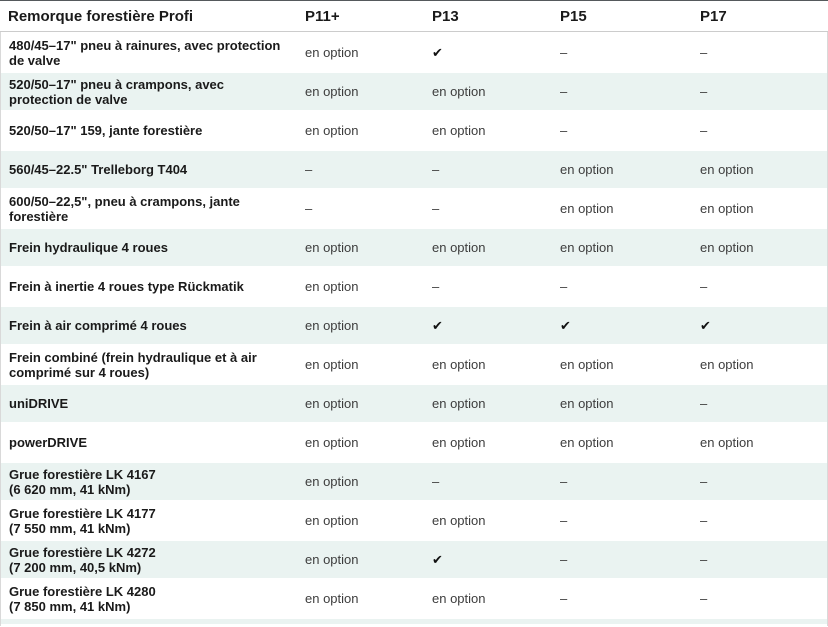 The width and height of the screenshot is (828, 627). Describe the element at coordinates (48, 442) in the screenshot. I see `row-label-text: powerDRIVE` at that location.